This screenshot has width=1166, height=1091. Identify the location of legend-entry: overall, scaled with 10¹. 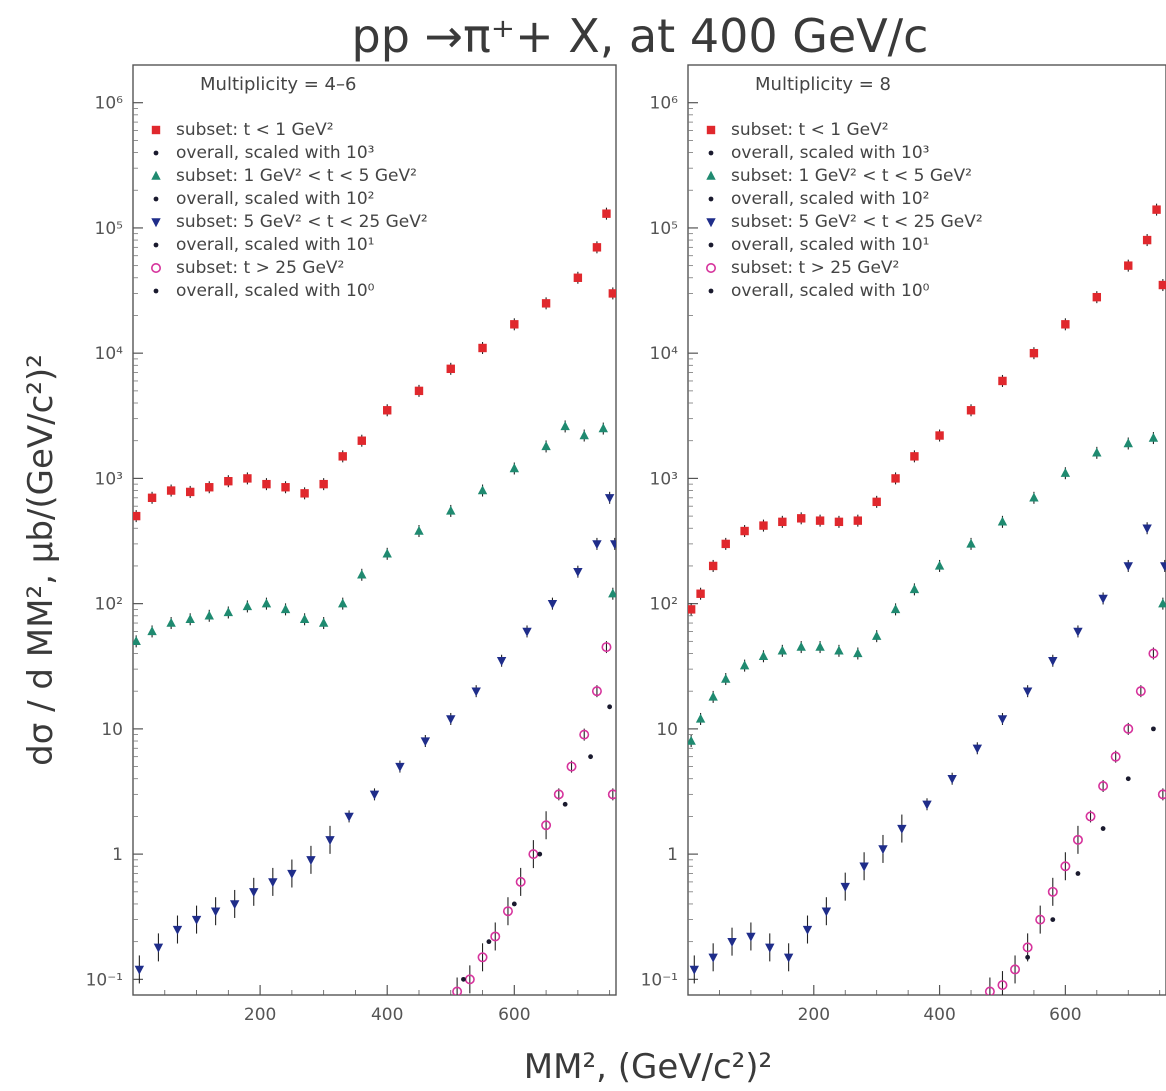
(275, 245).